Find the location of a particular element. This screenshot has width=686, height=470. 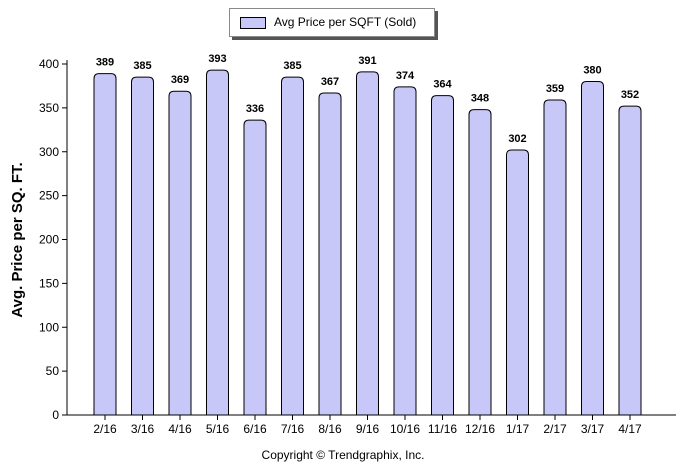

y-tick-label: 100 is located at coordinates (49, 327).